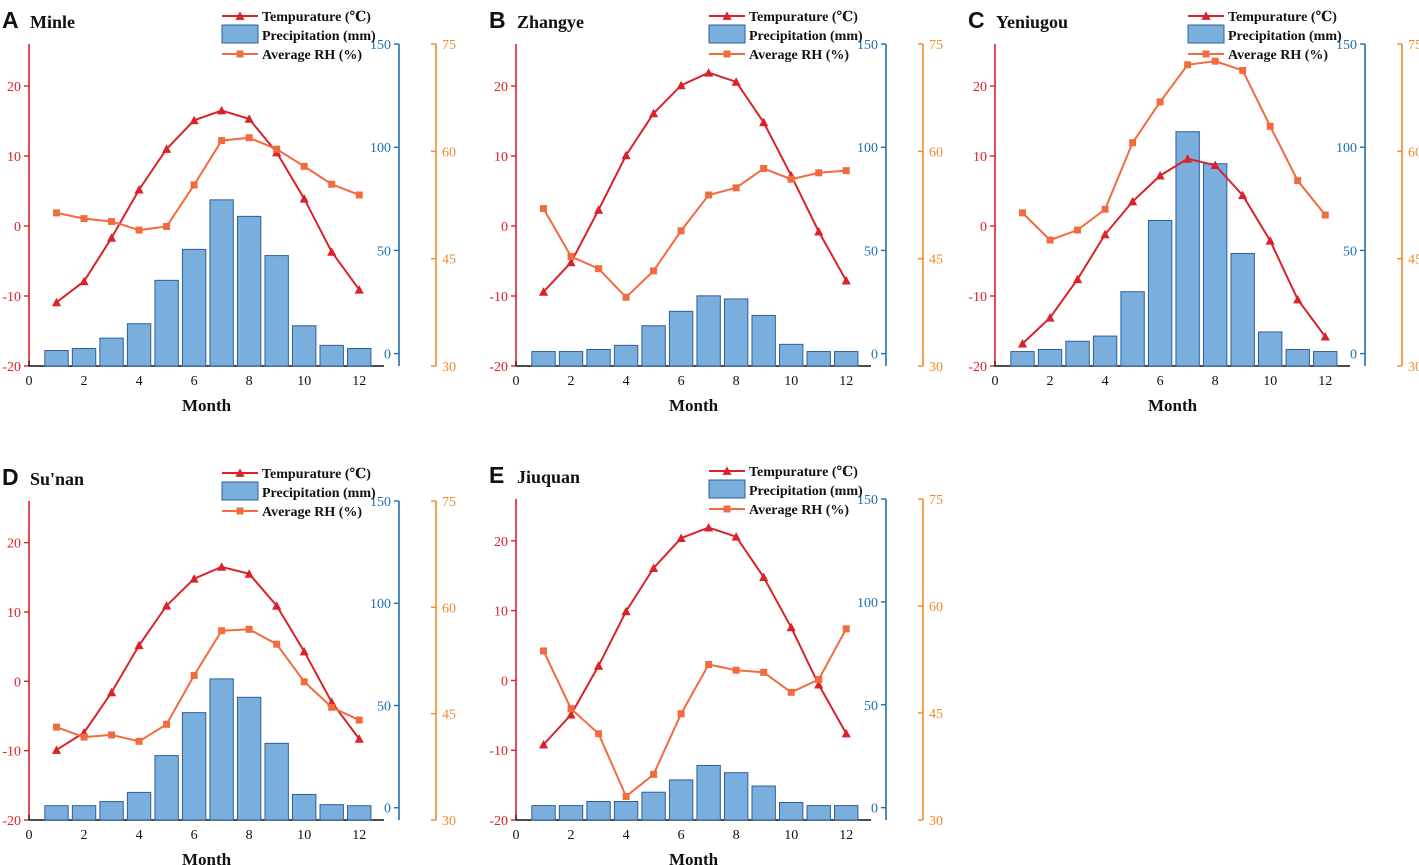  I want to click on panel-letter: A, so click(10, 20).